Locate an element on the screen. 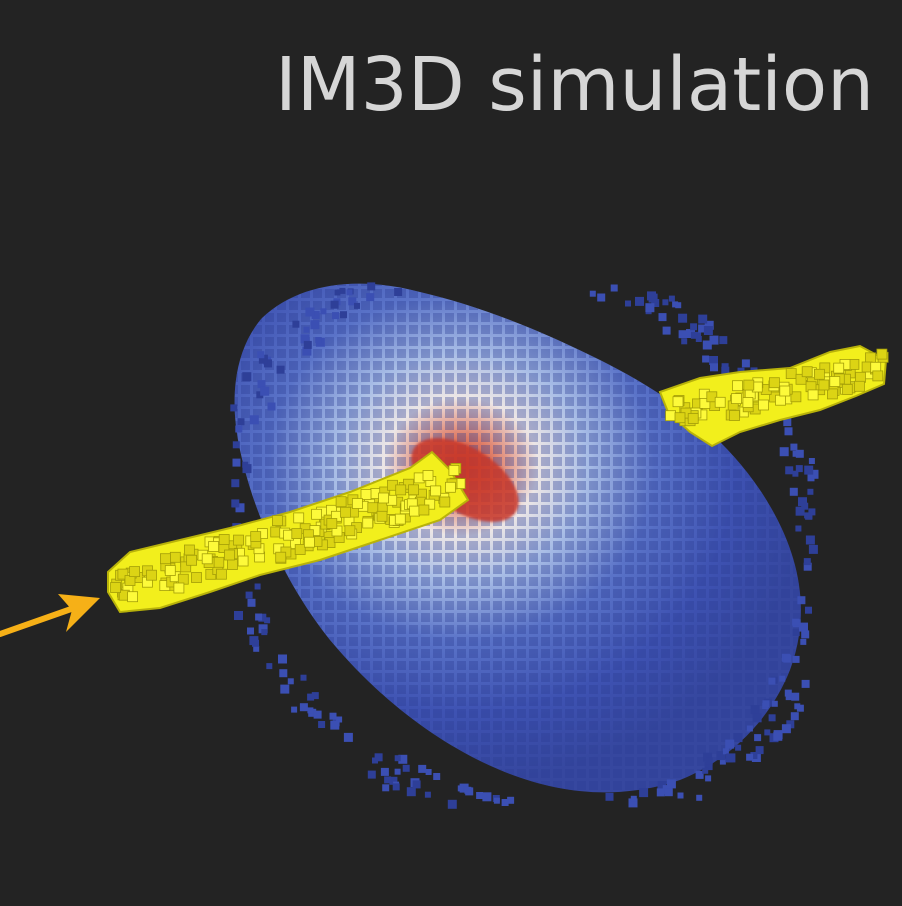 Image resolution: width=902 pixels, height=906 pixels. ion-track-exit is located at coordinates (773, 396).